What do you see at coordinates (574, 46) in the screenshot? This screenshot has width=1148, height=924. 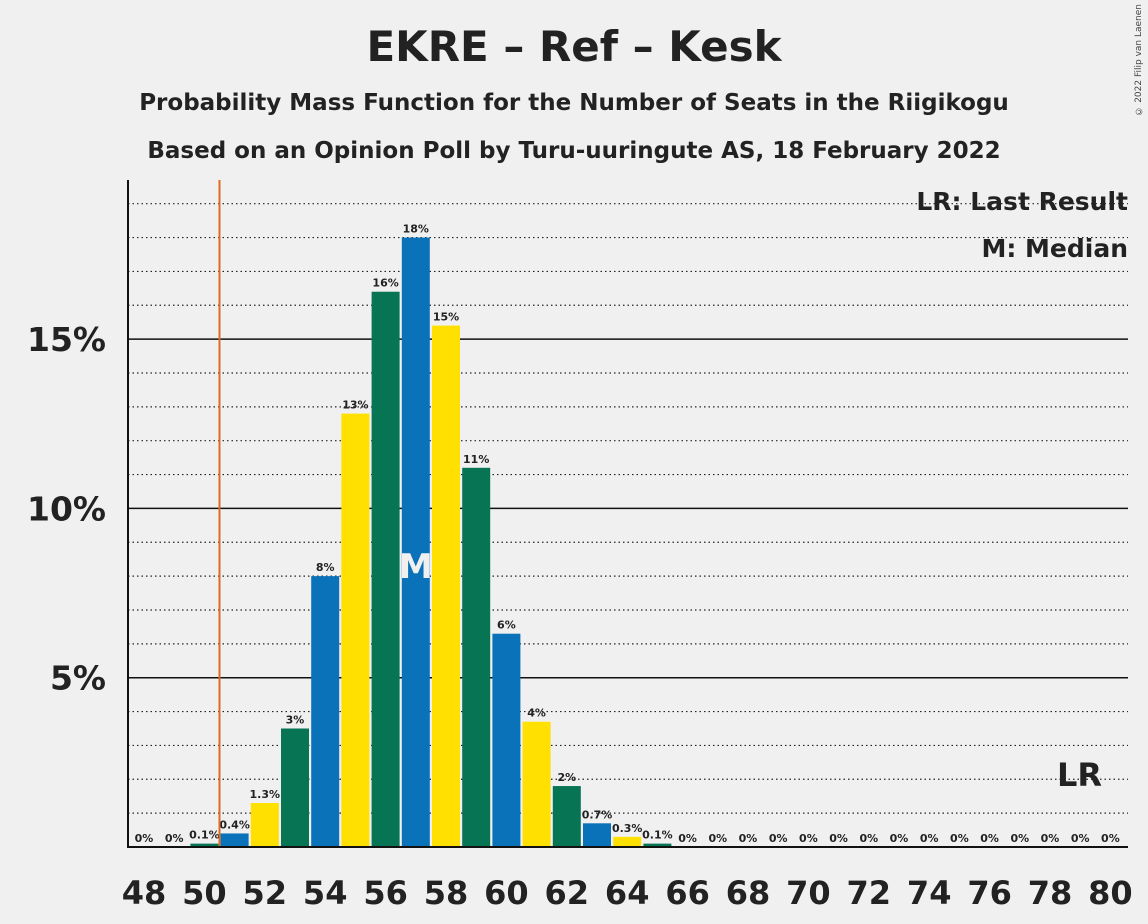 I see `chart-title: EKRE – Ref – Kesk` at bounding box center [574, 46].